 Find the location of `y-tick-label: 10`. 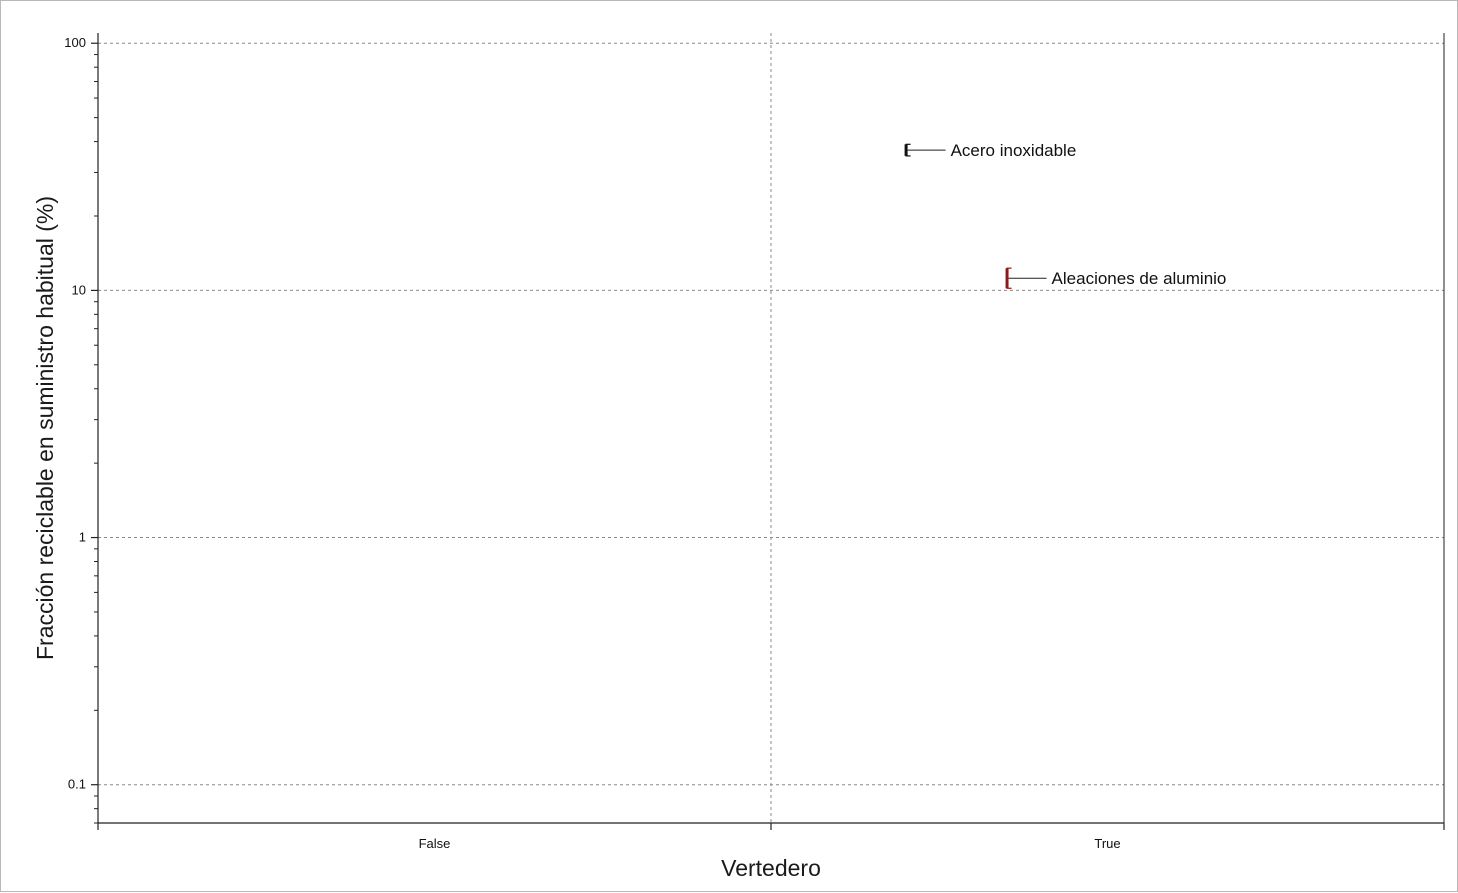

y-tick-label: 10 is located at coordinates (79, 289).